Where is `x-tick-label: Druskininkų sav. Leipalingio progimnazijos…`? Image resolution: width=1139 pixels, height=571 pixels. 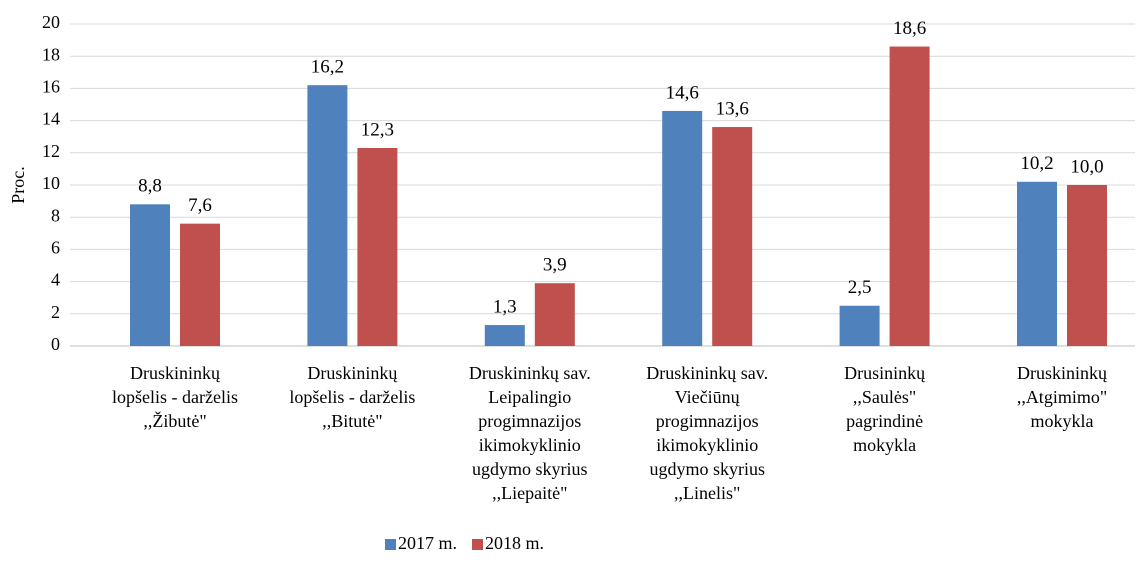 x-tick-label: Druskininkų sav. Leipalingio progimnazijos… is located at coordinates (530, 433).